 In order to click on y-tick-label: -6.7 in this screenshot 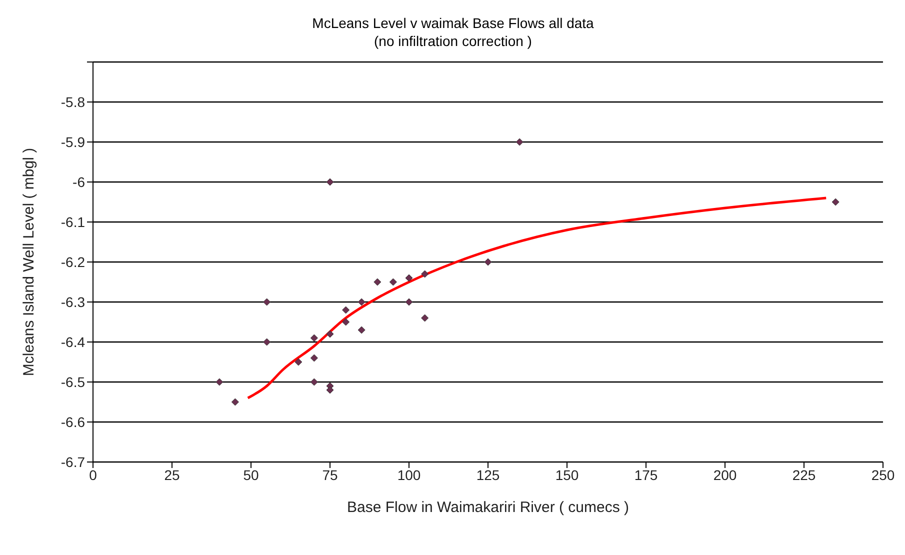, I will do `click(73, 462)`.